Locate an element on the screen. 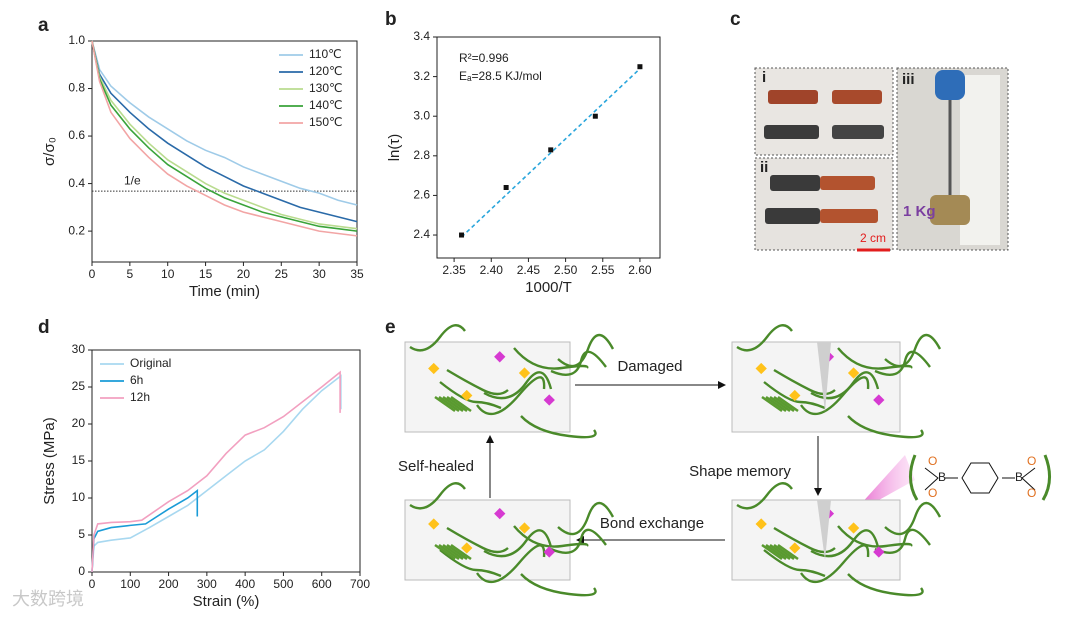  y-tick-label: 0.8 is located at coordinates (76, 88).